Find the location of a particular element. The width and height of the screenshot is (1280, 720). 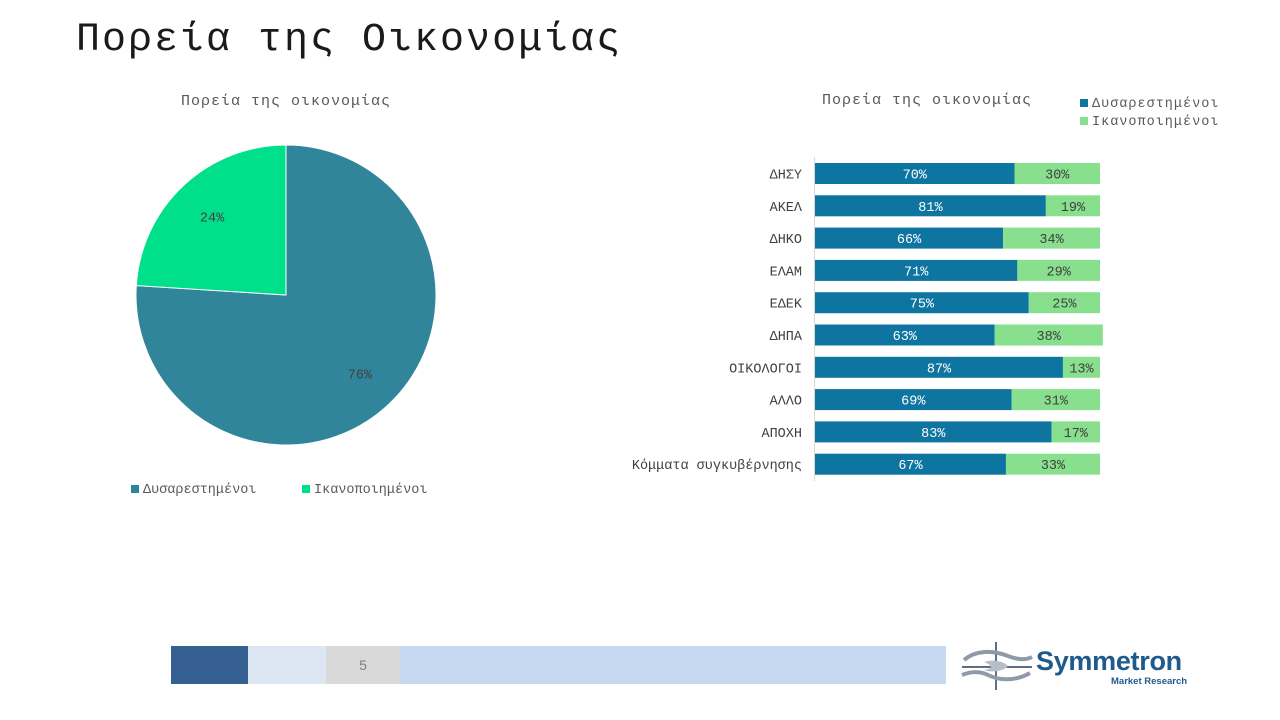

brand-tagline: Market Research is located at coordinates (1149, 681).